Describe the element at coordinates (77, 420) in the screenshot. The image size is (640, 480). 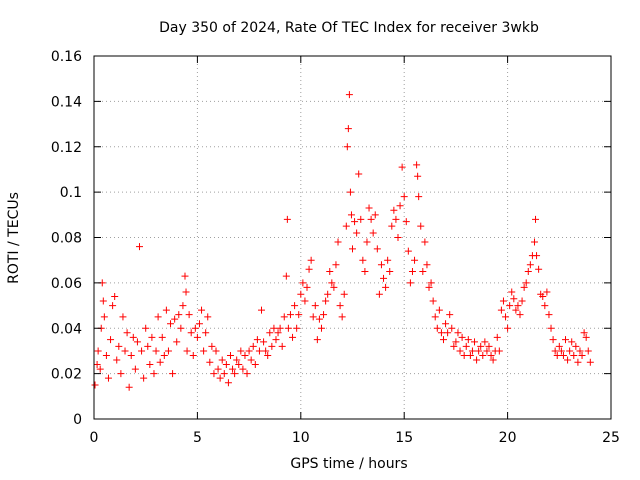
I see `y-tick-label: 0` at that location.